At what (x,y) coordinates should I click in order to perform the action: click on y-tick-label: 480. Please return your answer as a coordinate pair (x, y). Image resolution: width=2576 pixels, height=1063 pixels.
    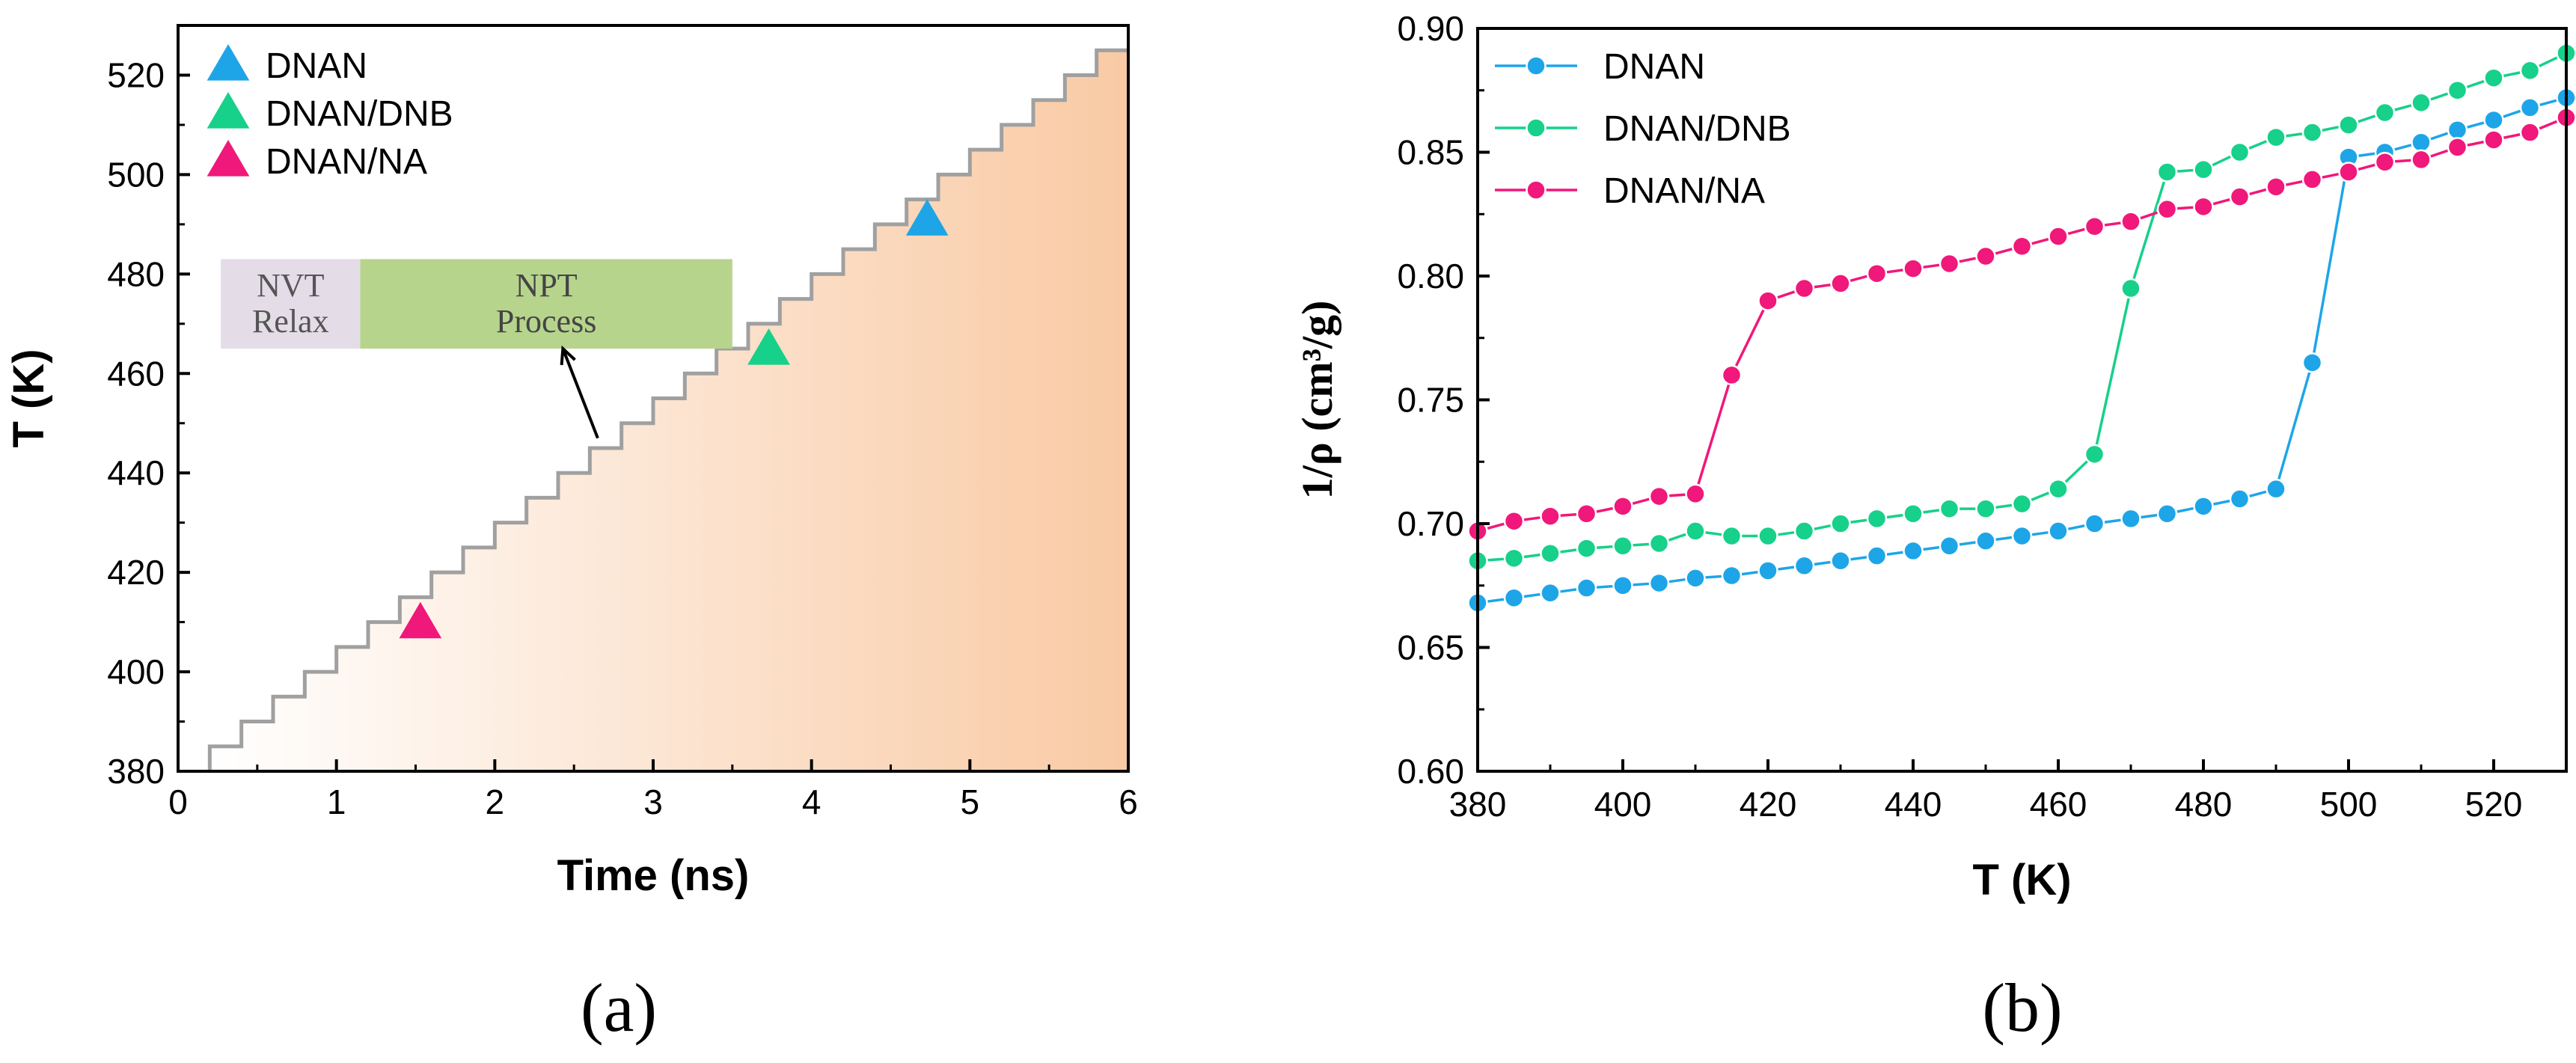
    Looking at the image, I should click on (136, 274).